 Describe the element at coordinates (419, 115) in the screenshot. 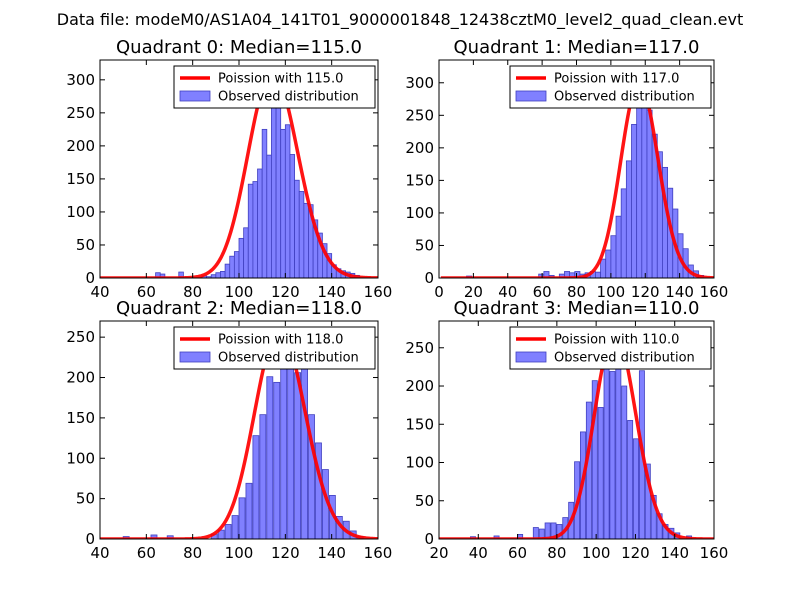

I see `quadrant-1-ytick-label-5: 250` at that location.